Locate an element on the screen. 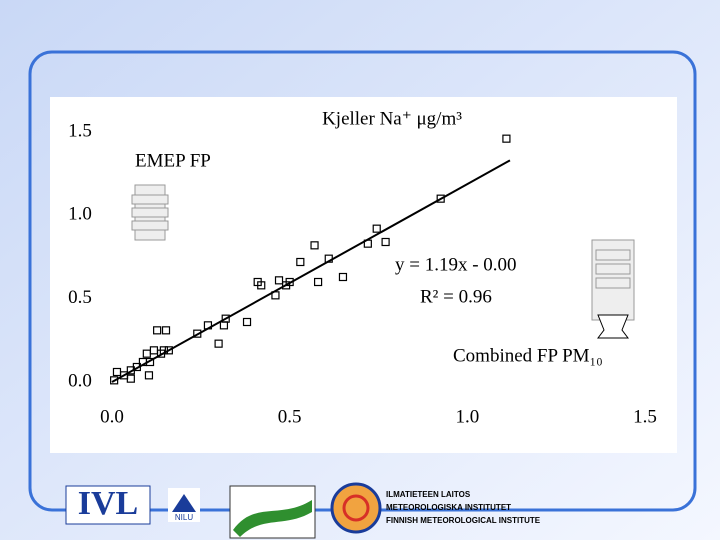 Image resolution: width=720 pixels, height=545 pixels. y-tick-label: 0.5 is located at coordinates (80, 297).